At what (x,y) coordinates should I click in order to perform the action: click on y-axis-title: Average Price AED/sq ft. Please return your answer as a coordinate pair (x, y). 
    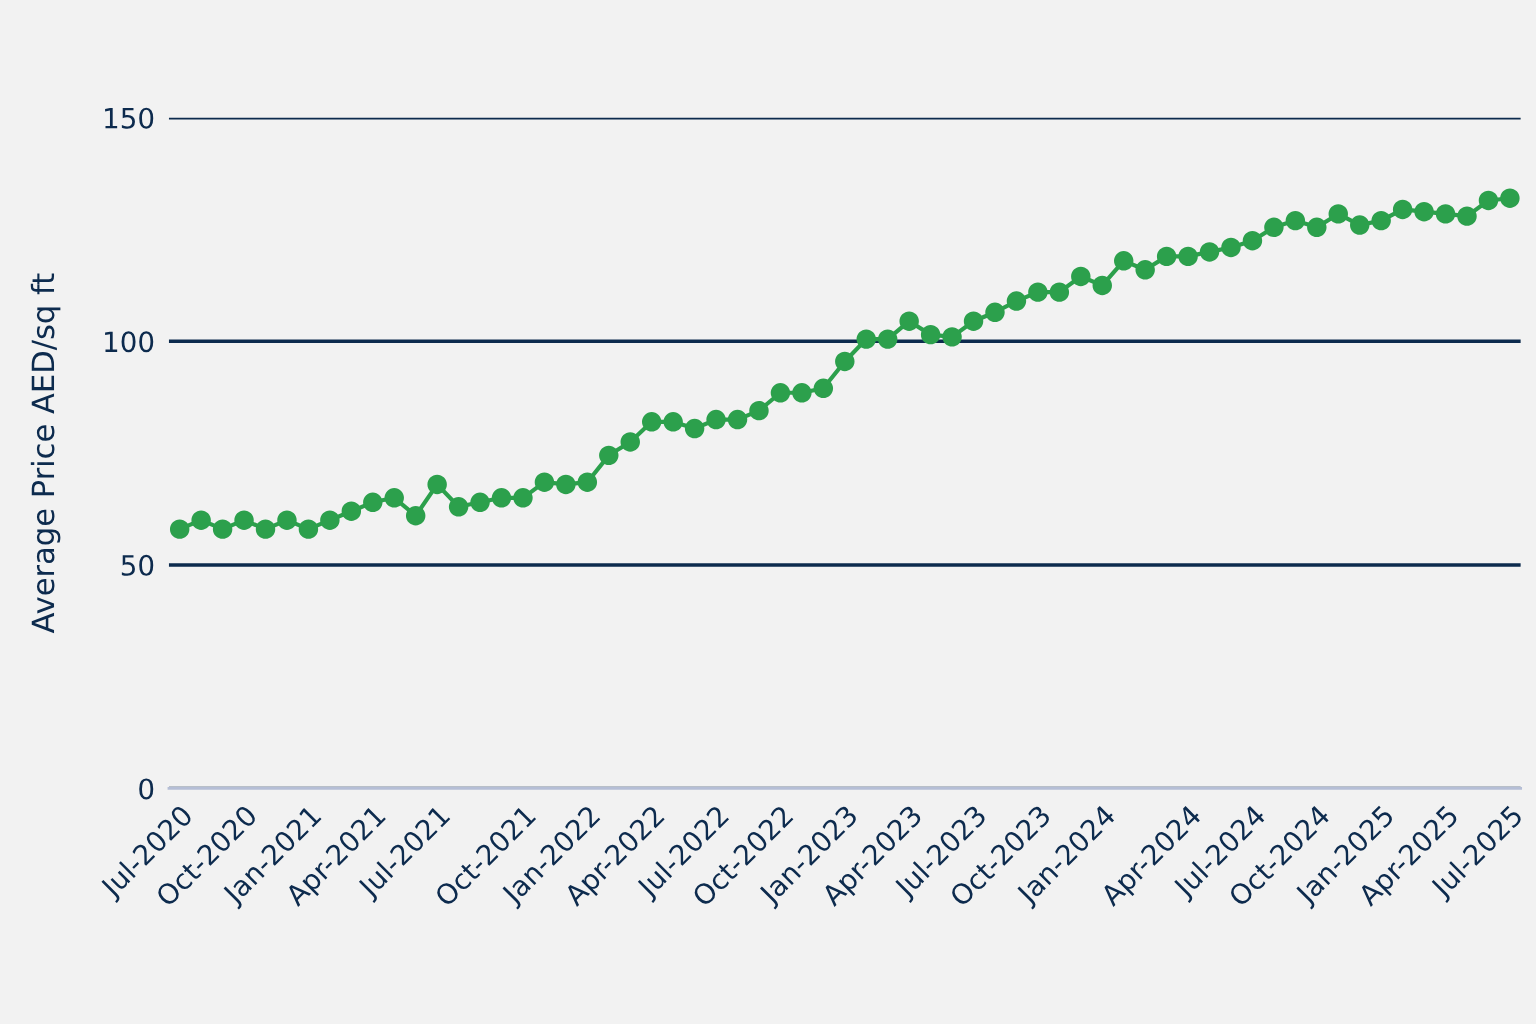
    Looking at the image, I should click on (45, 453).